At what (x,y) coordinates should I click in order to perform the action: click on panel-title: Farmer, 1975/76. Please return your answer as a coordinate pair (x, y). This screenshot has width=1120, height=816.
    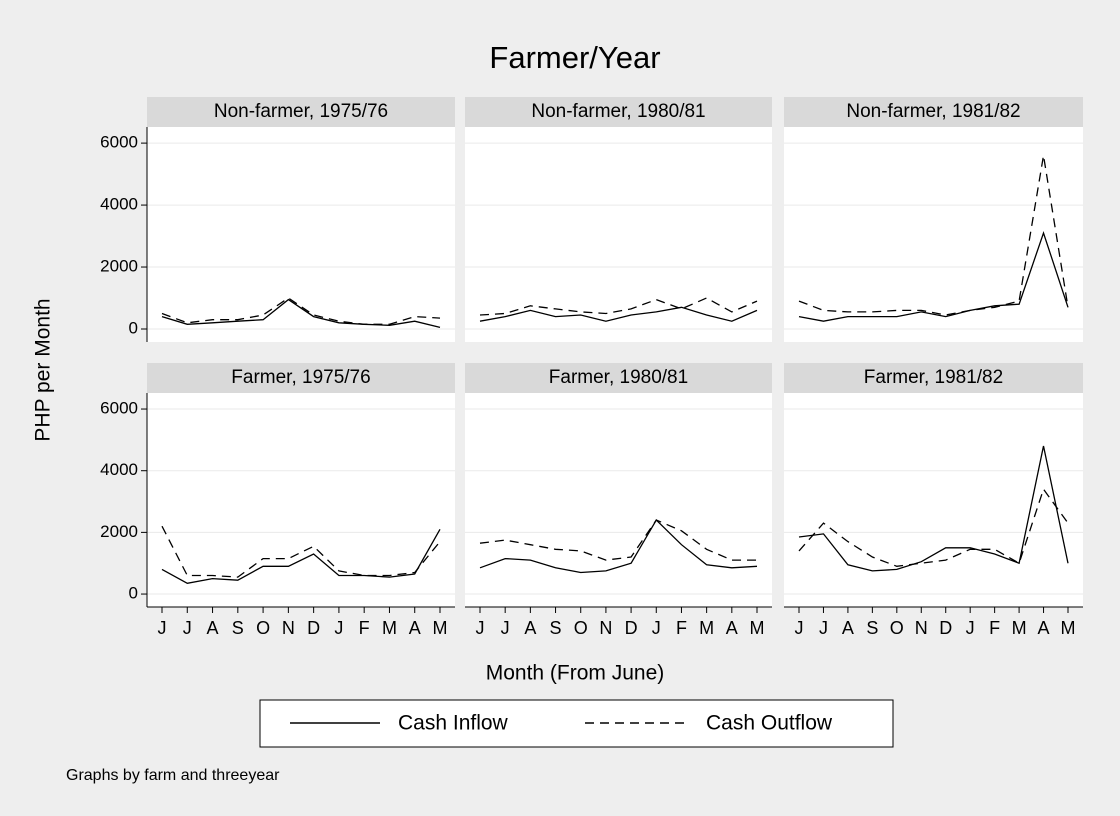
    Looking at the image, I should click on (300, 377).